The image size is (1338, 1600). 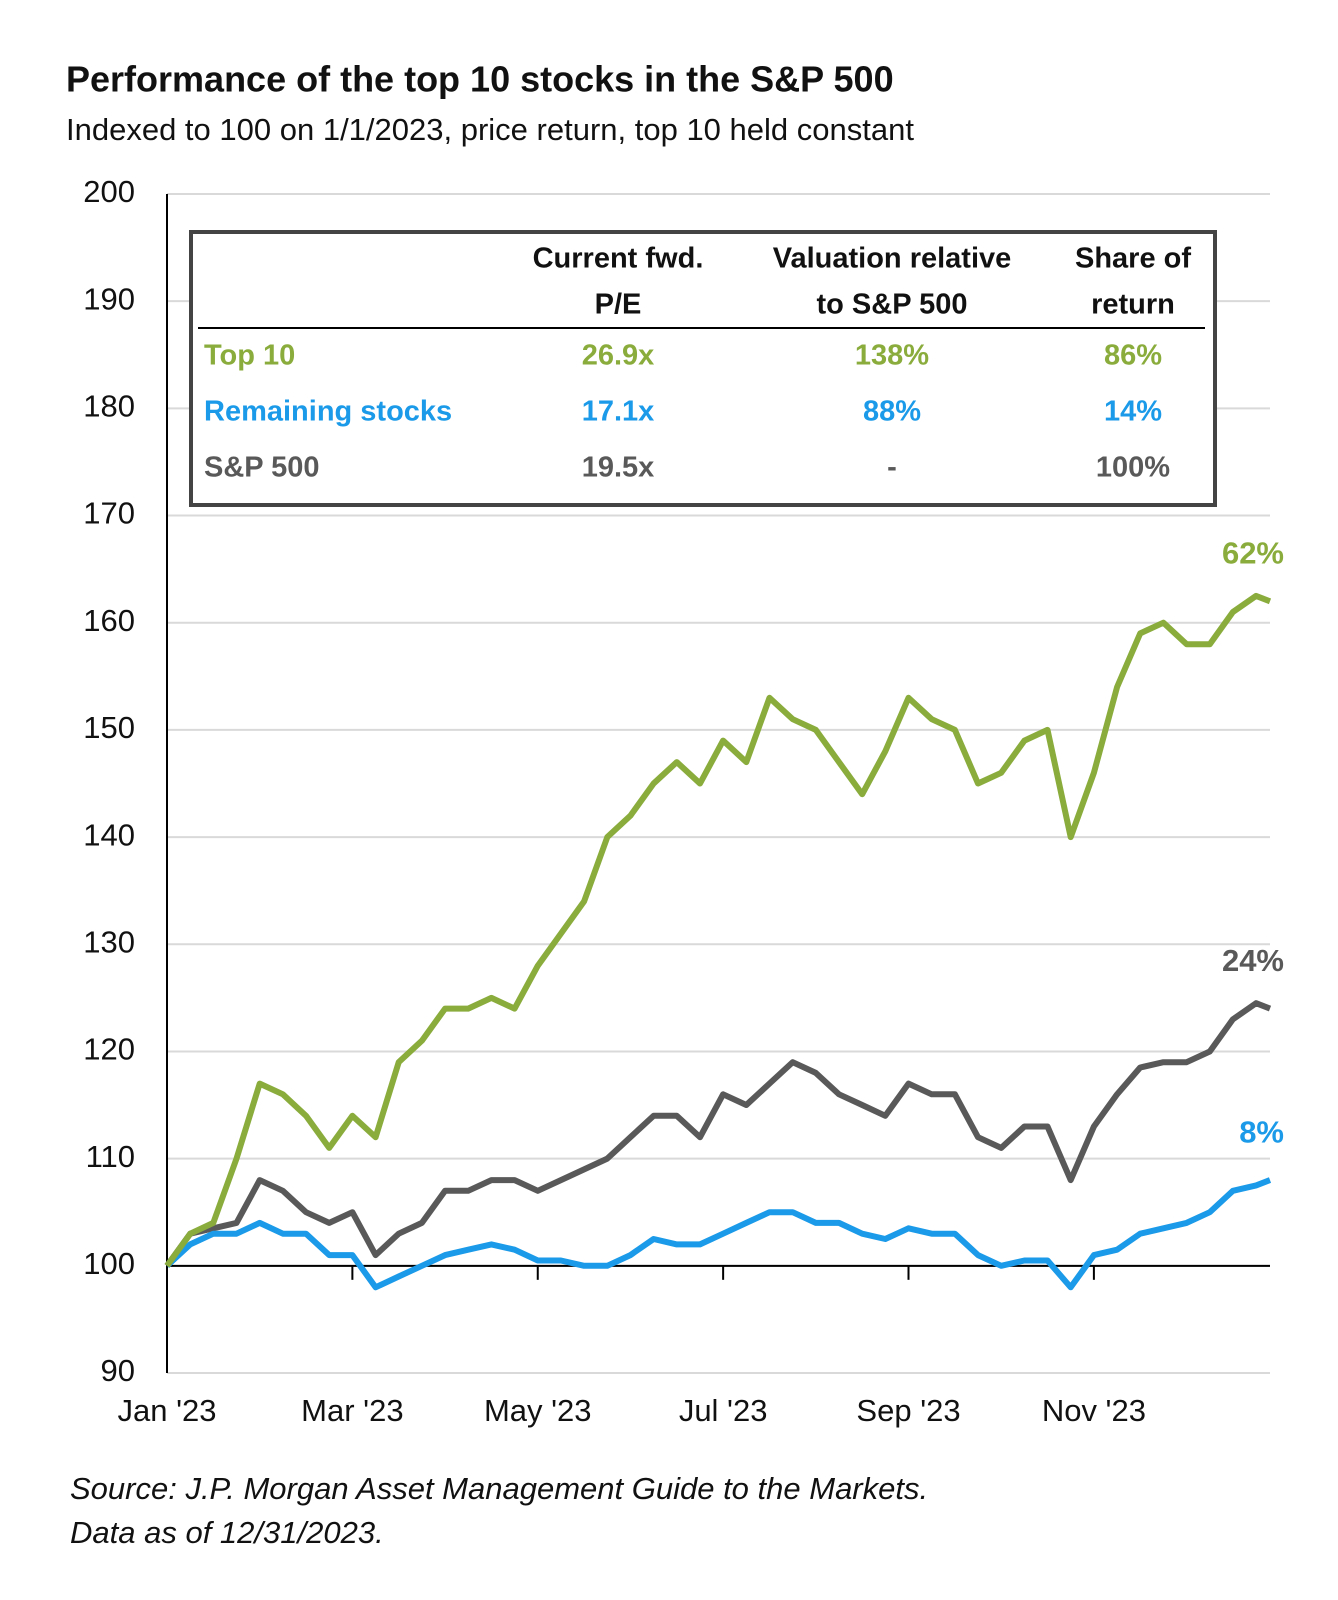 I want to click on table-cell: 100%, so click(x=1133, y=468).